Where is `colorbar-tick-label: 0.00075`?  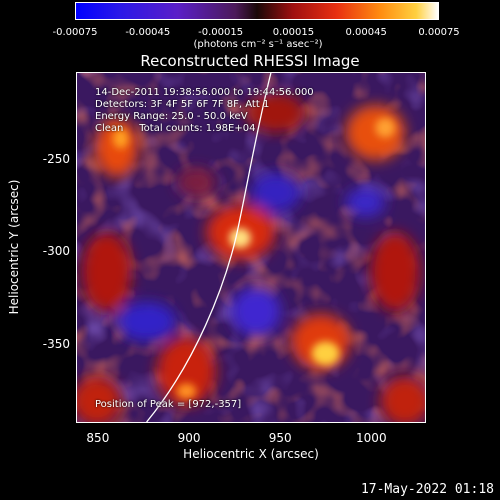 colorbar-tick-label: 0.00075 is located at coordinates (439, 32).